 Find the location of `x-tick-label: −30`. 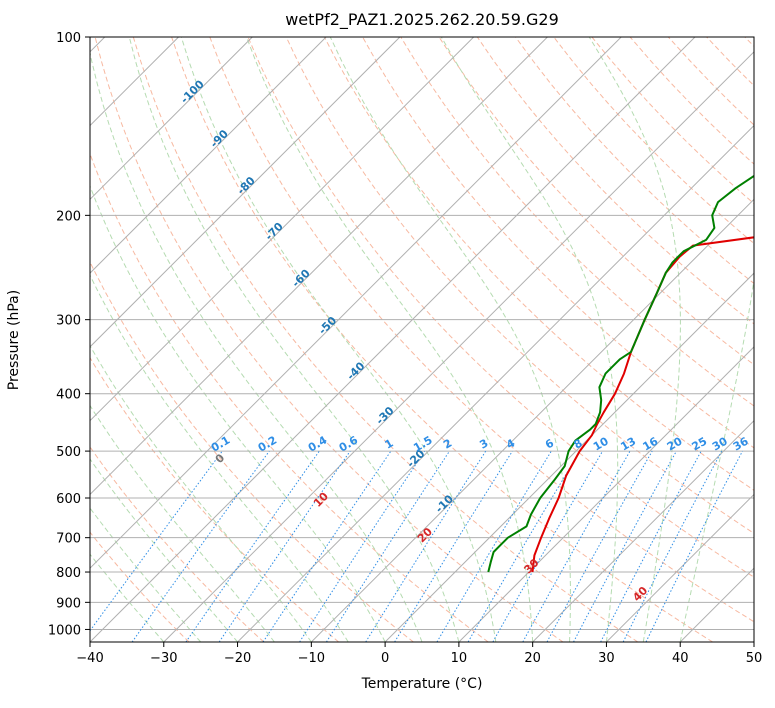

x-tick-label: −30 is located at coordinates (163, 658).